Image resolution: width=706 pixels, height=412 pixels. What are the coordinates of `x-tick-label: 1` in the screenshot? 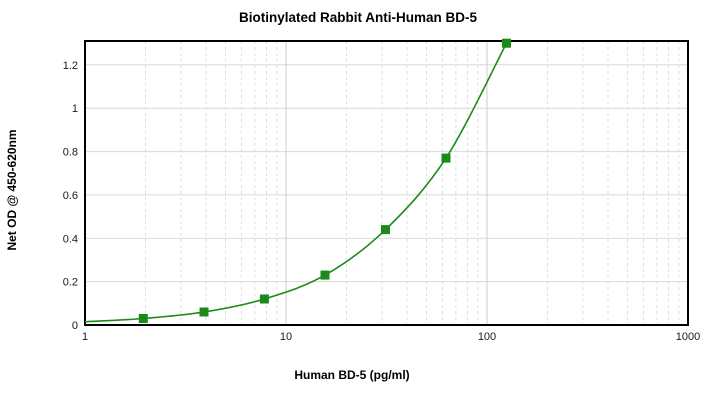 It's located at (85, 337).